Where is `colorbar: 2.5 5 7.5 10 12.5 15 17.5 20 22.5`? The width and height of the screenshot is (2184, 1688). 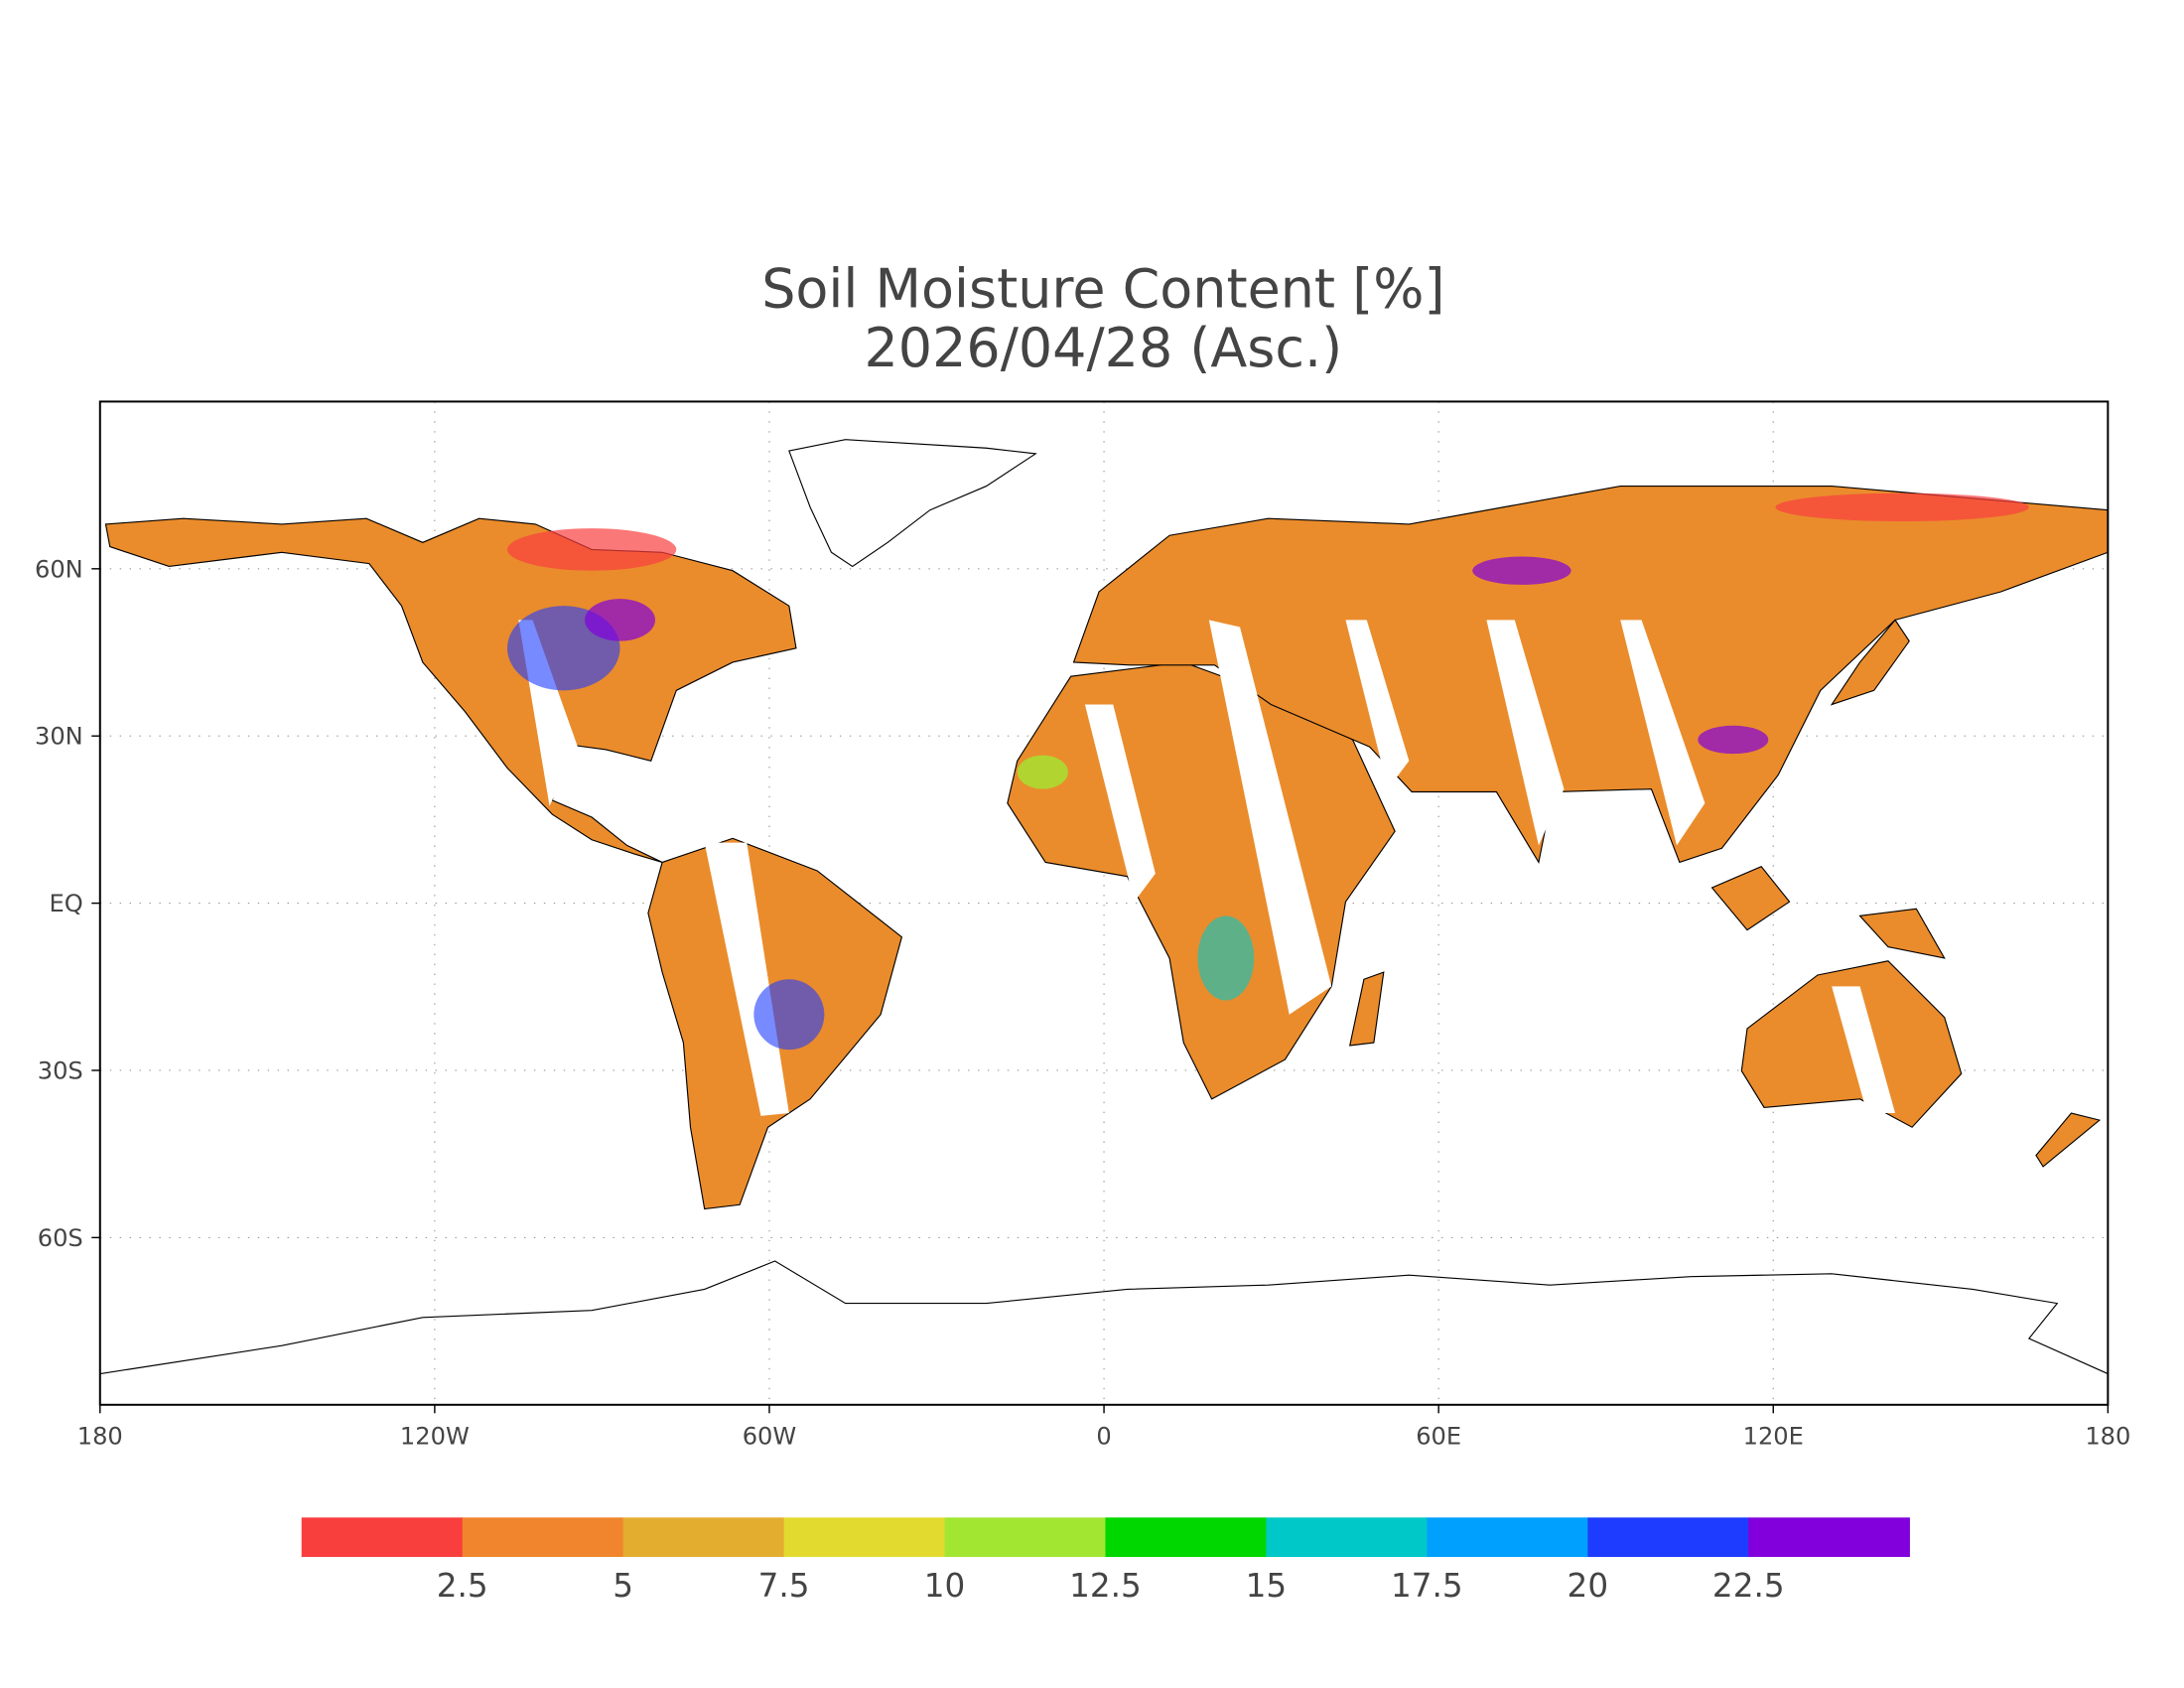 colorbar: 2.5 5 7.5 10 12.5 15 17.5 20 22.5 is located at coordinates (1105, 1561).